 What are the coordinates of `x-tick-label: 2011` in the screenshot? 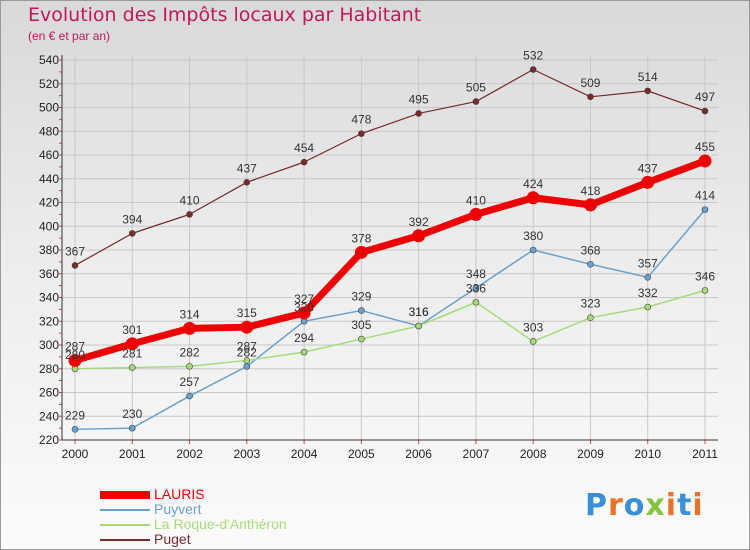 It's located at (705, 454).